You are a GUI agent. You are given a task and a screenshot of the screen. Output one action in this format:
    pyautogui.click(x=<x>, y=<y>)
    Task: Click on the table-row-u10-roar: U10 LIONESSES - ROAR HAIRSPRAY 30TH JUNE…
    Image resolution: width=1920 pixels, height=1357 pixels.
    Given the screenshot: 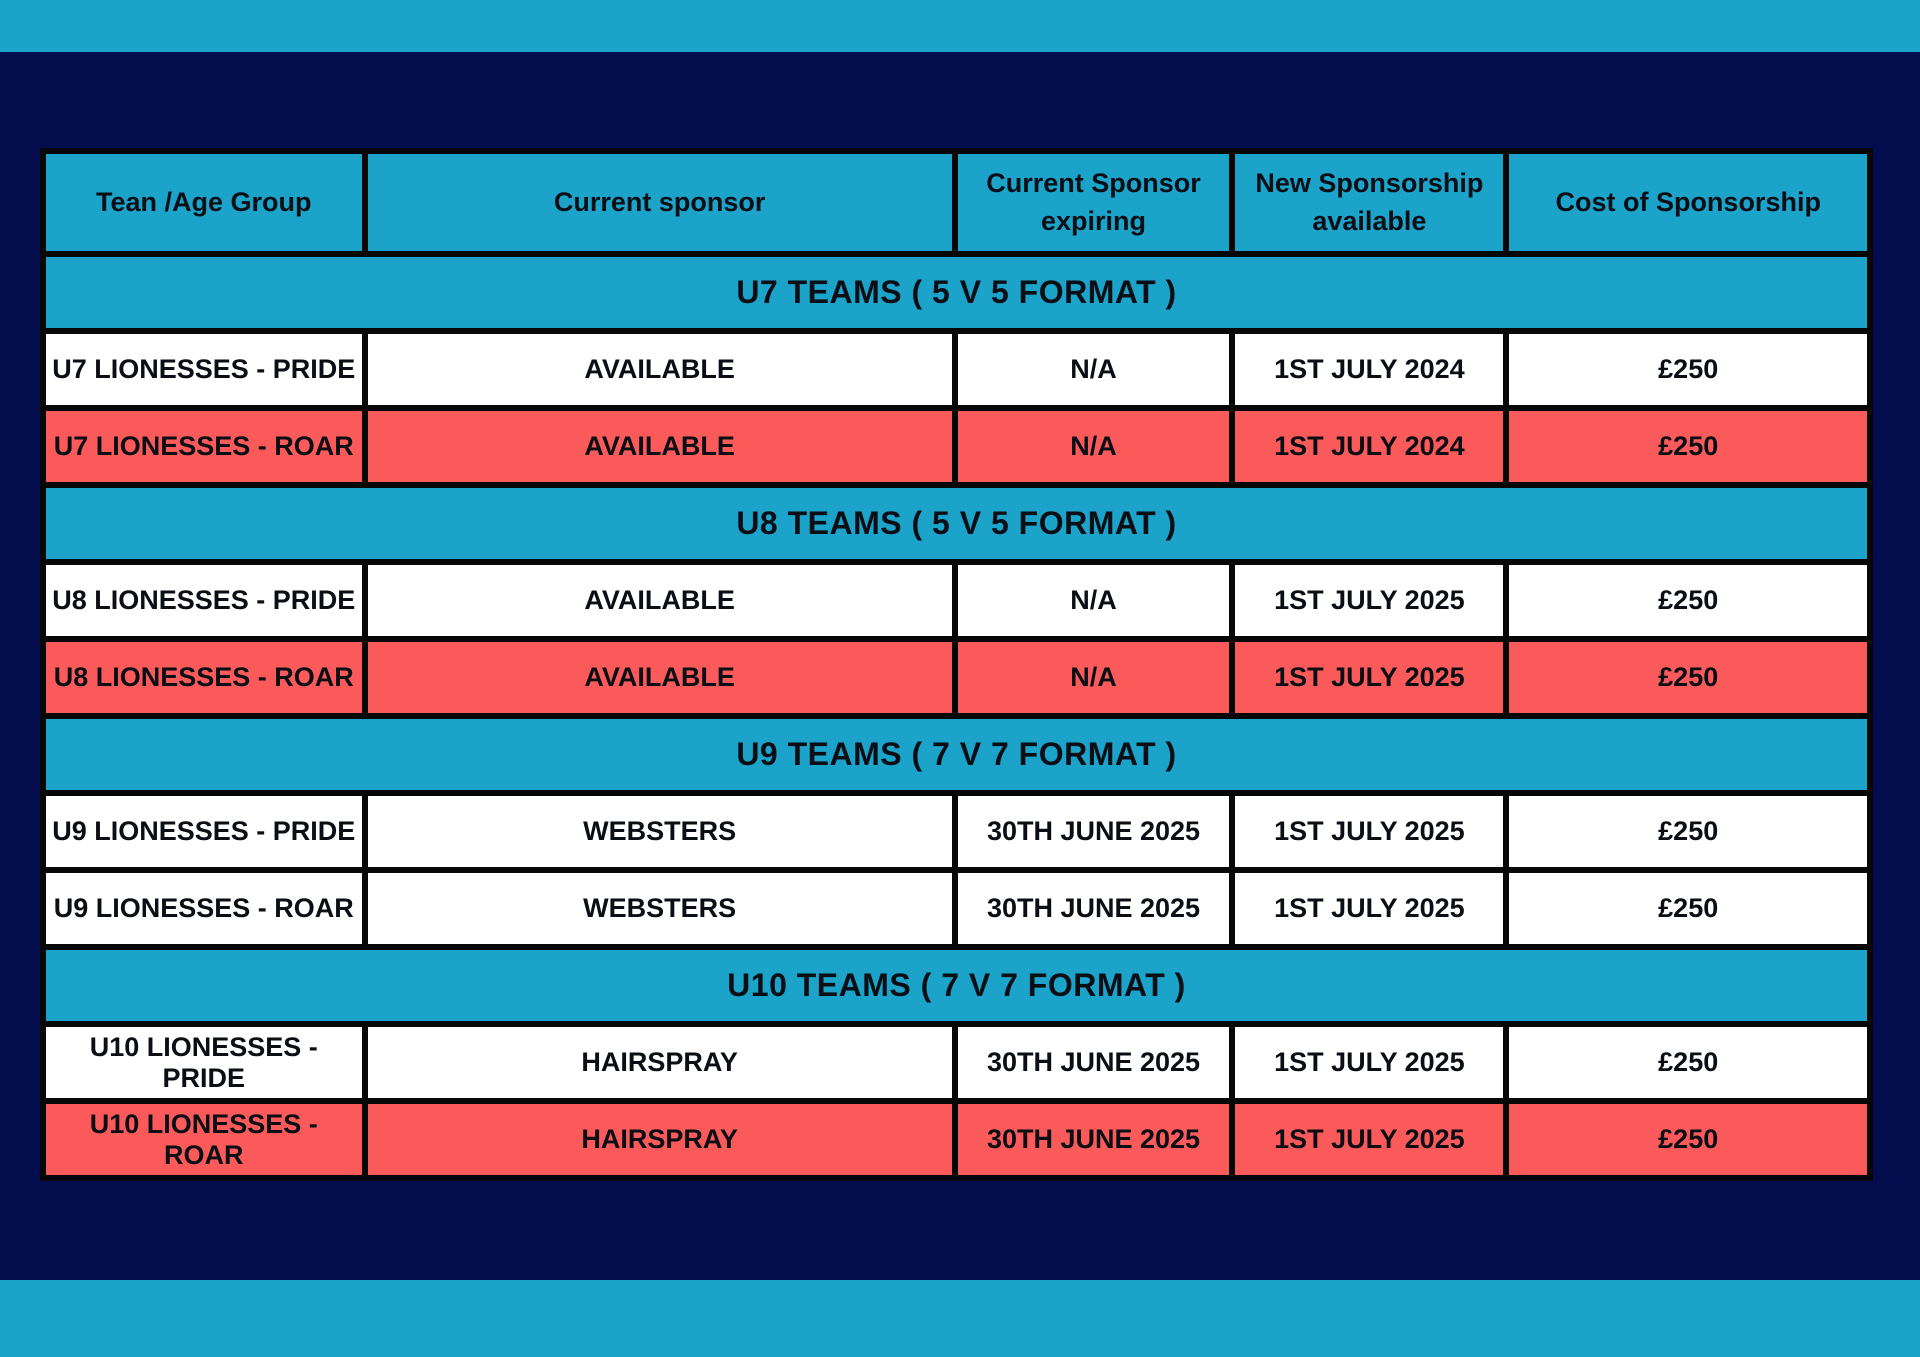 What is the action you would take?
    pyautogui.click(x=956, y=1139)
    